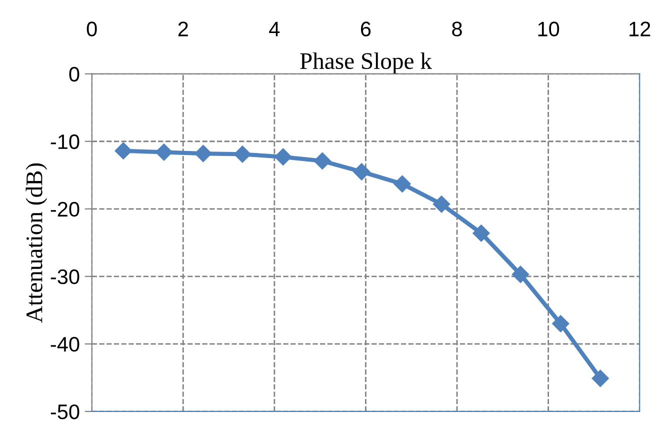  I want to click on x-tick-label: 0, so click(91, 29).